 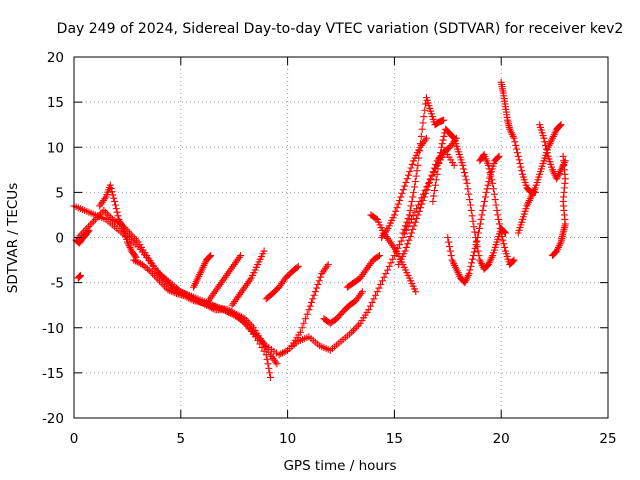 I want to click on x-axis-tick-labels: 0 5 10 15 20 25, so click(x=343, y=439).